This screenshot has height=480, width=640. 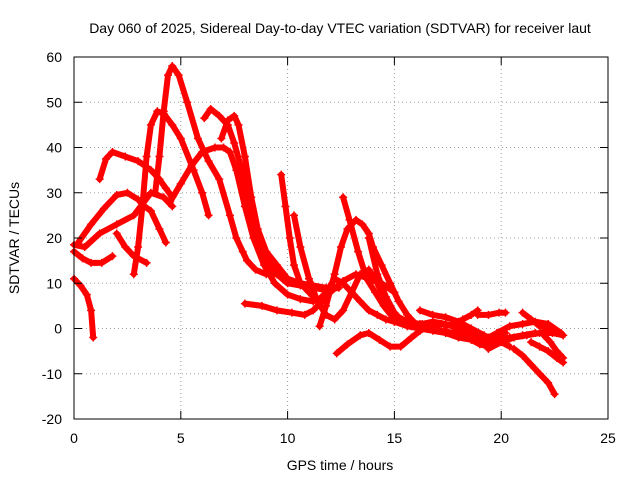 I want to click on x-tick-label: 0, so click(x=74, y=438).